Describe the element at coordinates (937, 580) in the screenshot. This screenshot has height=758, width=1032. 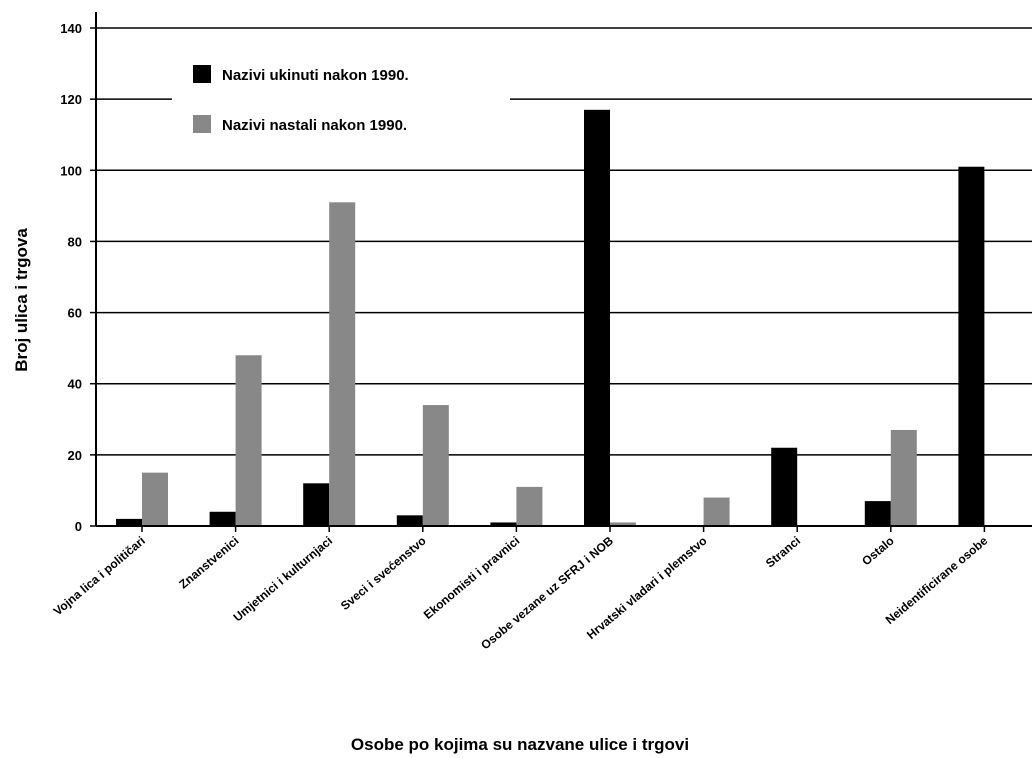
I see `x-tick-label: Neidentificirane osobe` at that location.